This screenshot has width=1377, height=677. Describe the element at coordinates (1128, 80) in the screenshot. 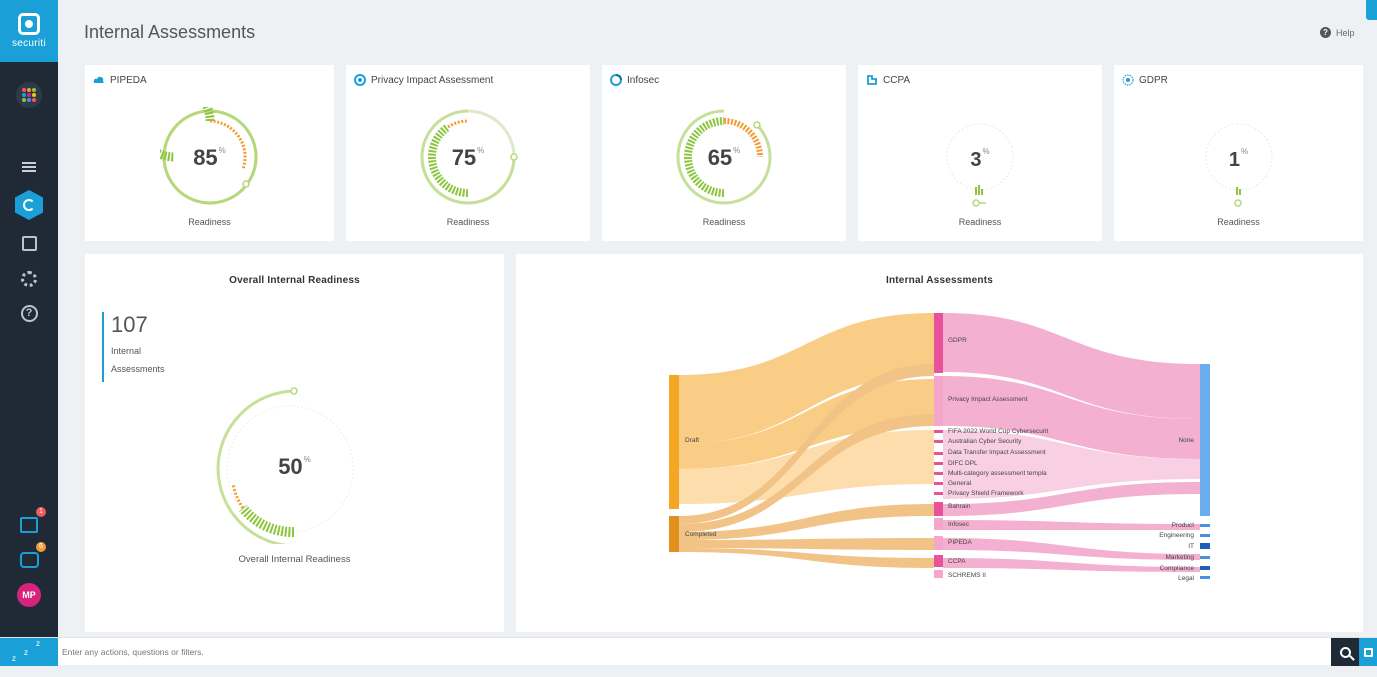

I see `gdpr-icon` at that location.